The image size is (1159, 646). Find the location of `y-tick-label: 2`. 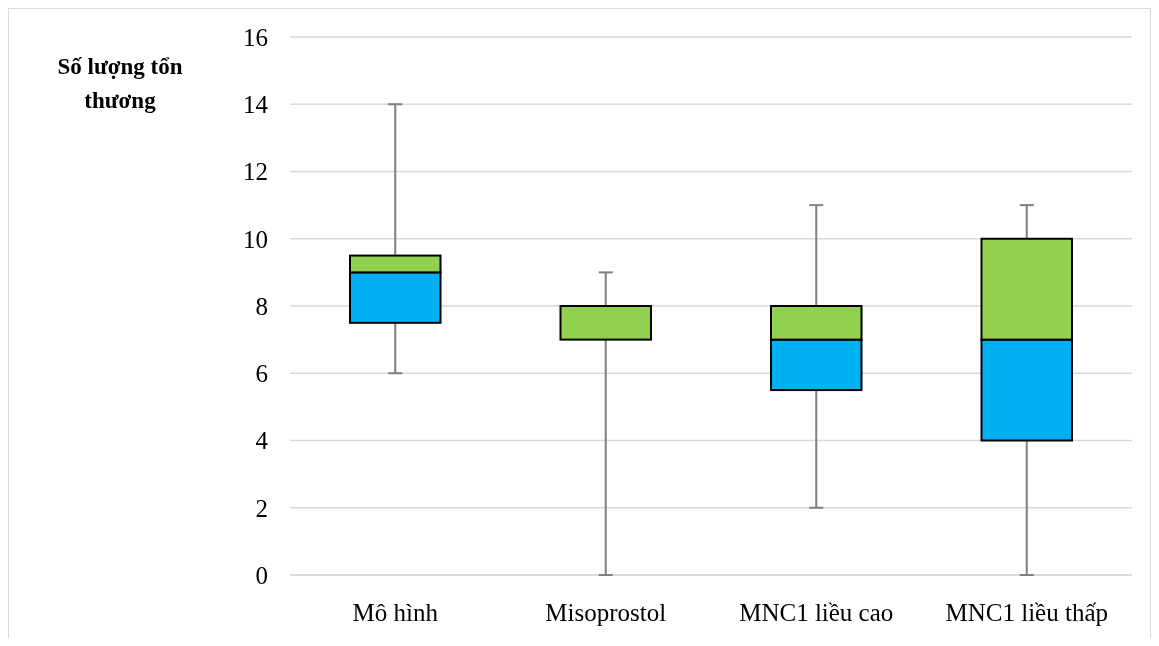

y-tick-label: 2 is located at coordinates (261, 508).